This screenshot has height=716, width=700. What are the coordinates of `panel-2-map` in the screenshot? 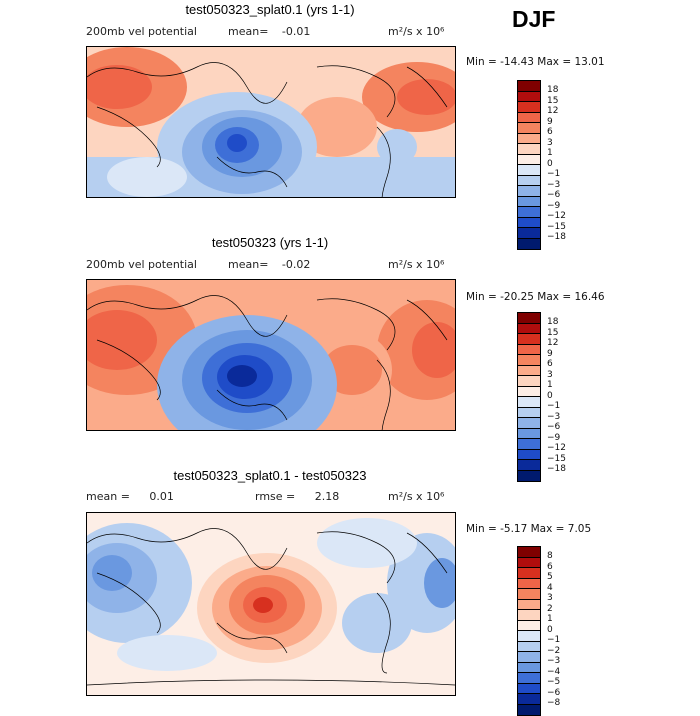 It's located at (271, 355).